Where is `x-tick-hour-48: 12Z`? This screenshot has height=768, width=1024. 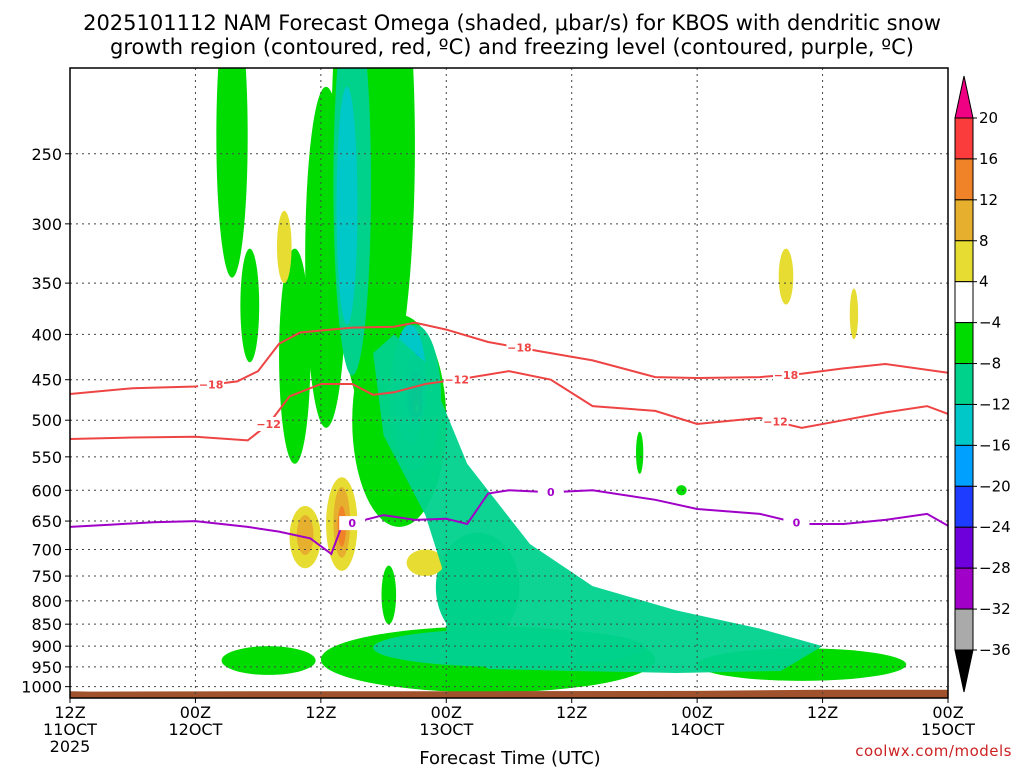 x-tick-hour-48: 12Z is located at coordinates (571, 712).